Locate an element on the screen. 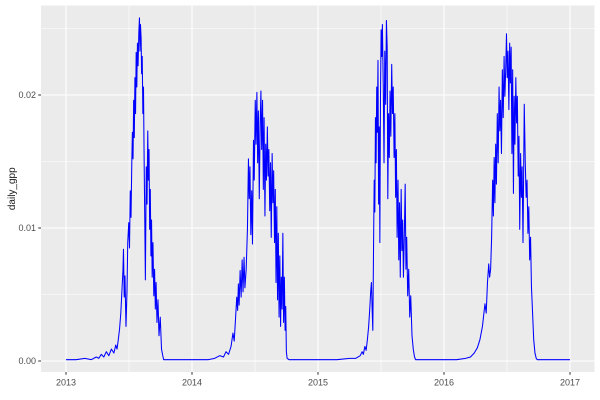  x-tick-label: 2016 is located at coordinates (444, 383).